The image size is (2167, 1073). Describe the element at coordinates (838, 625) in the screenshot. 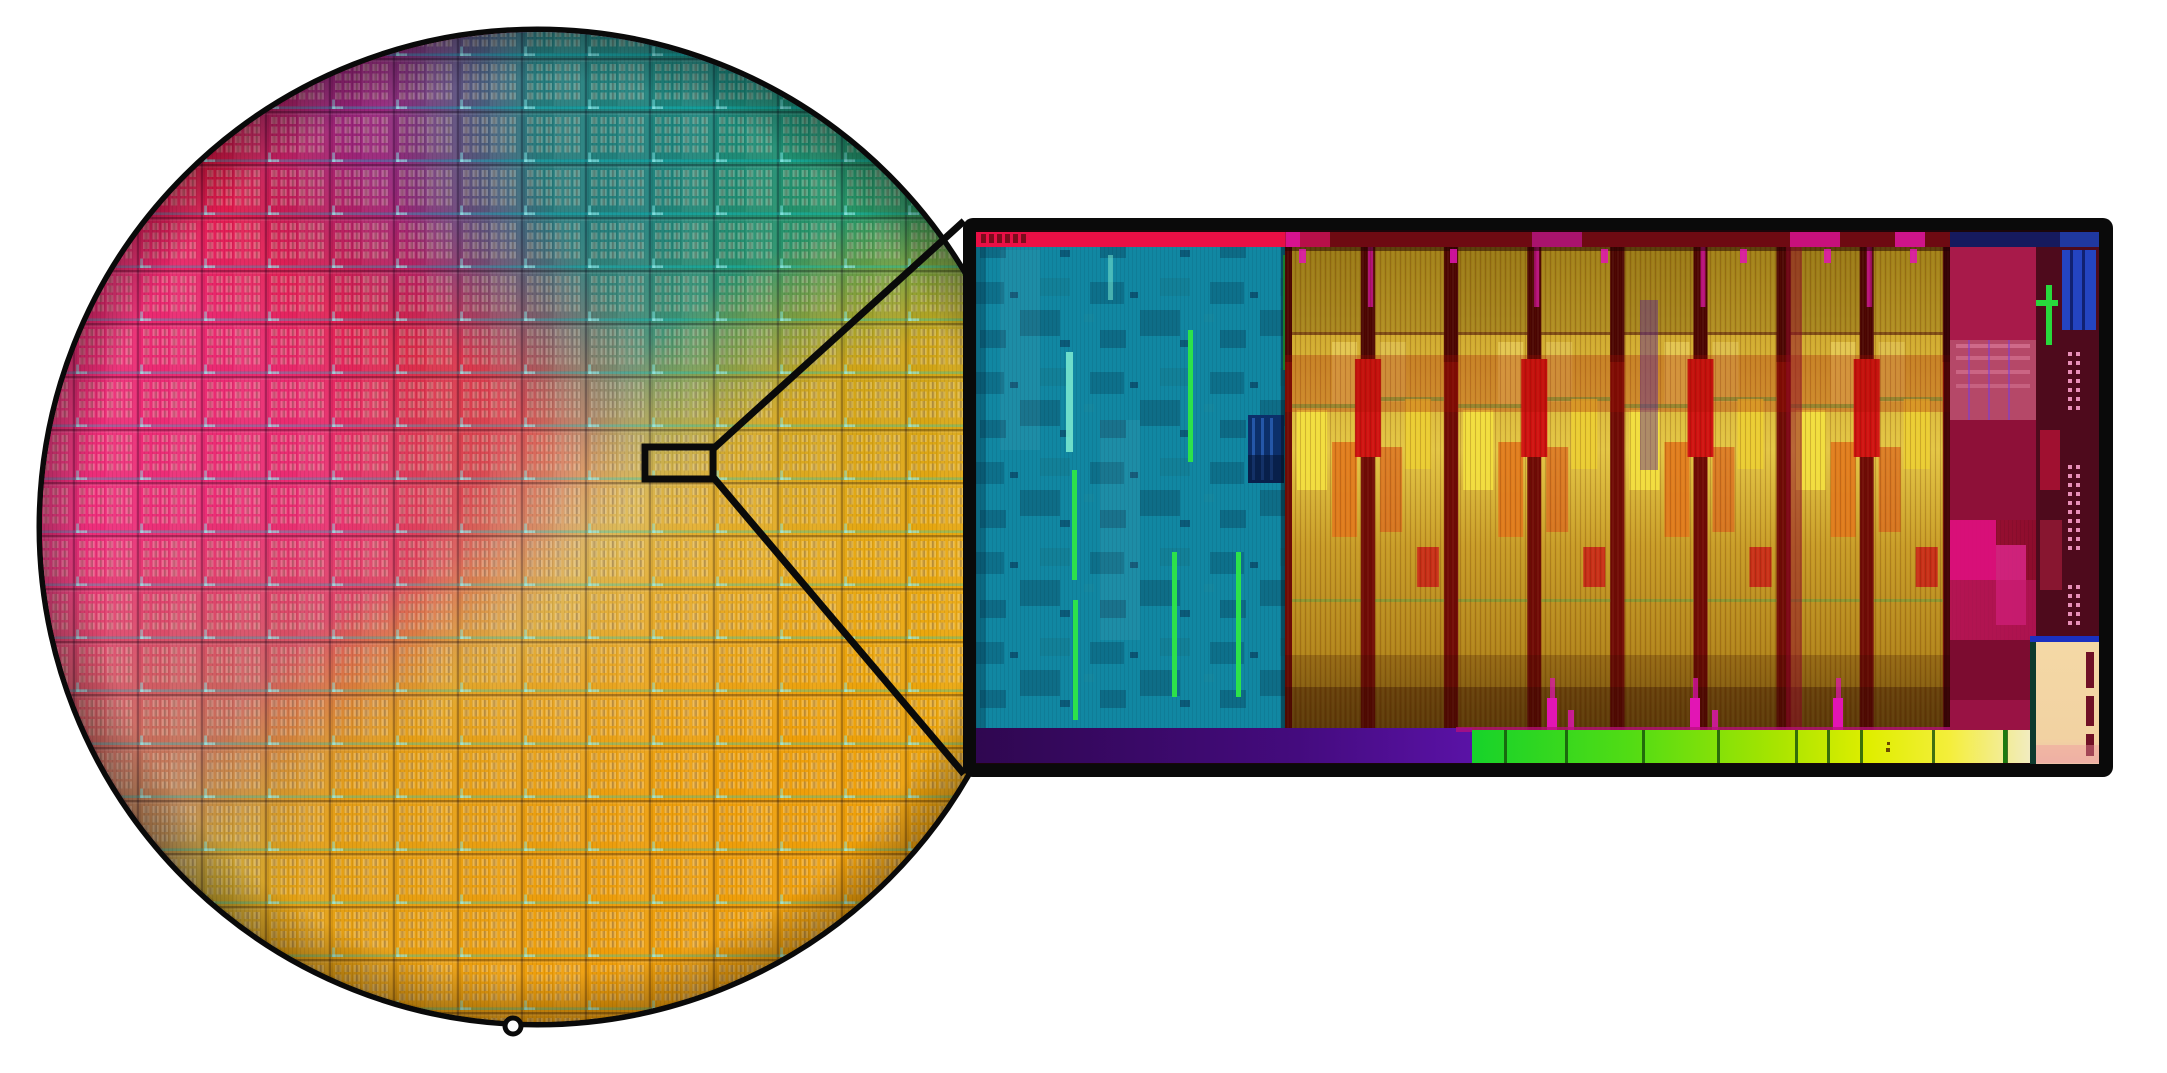

I see `callout-line-bottom` at that location.